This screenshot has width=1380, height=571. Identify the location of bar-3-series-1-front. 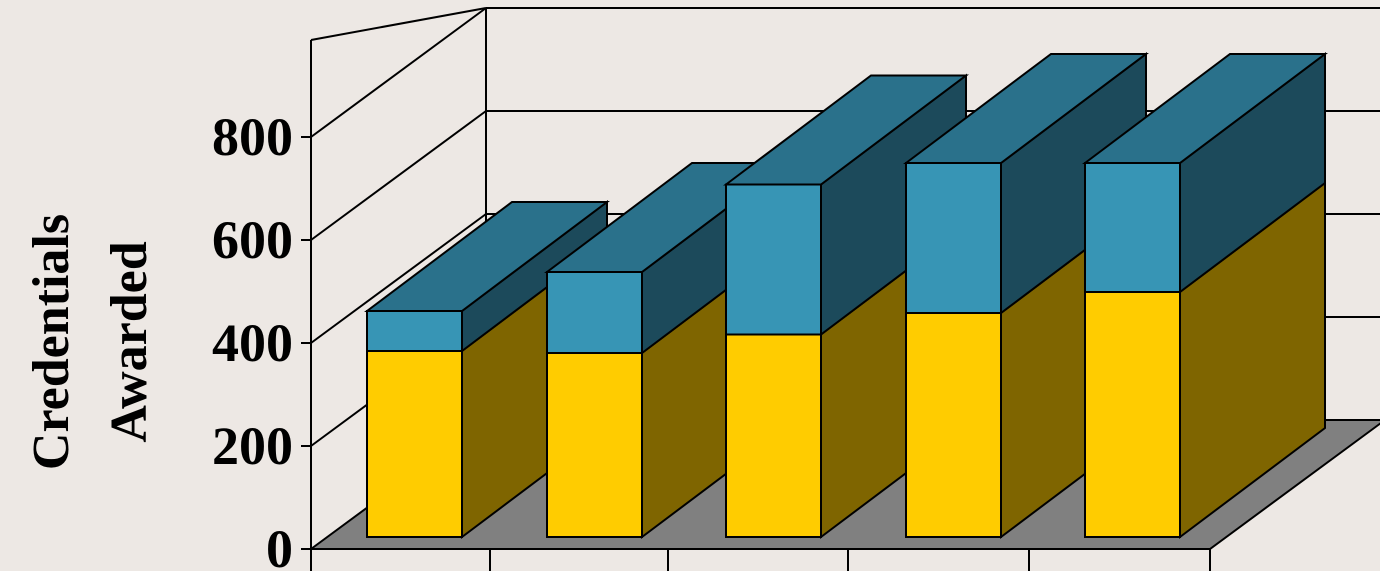
(773, 435).